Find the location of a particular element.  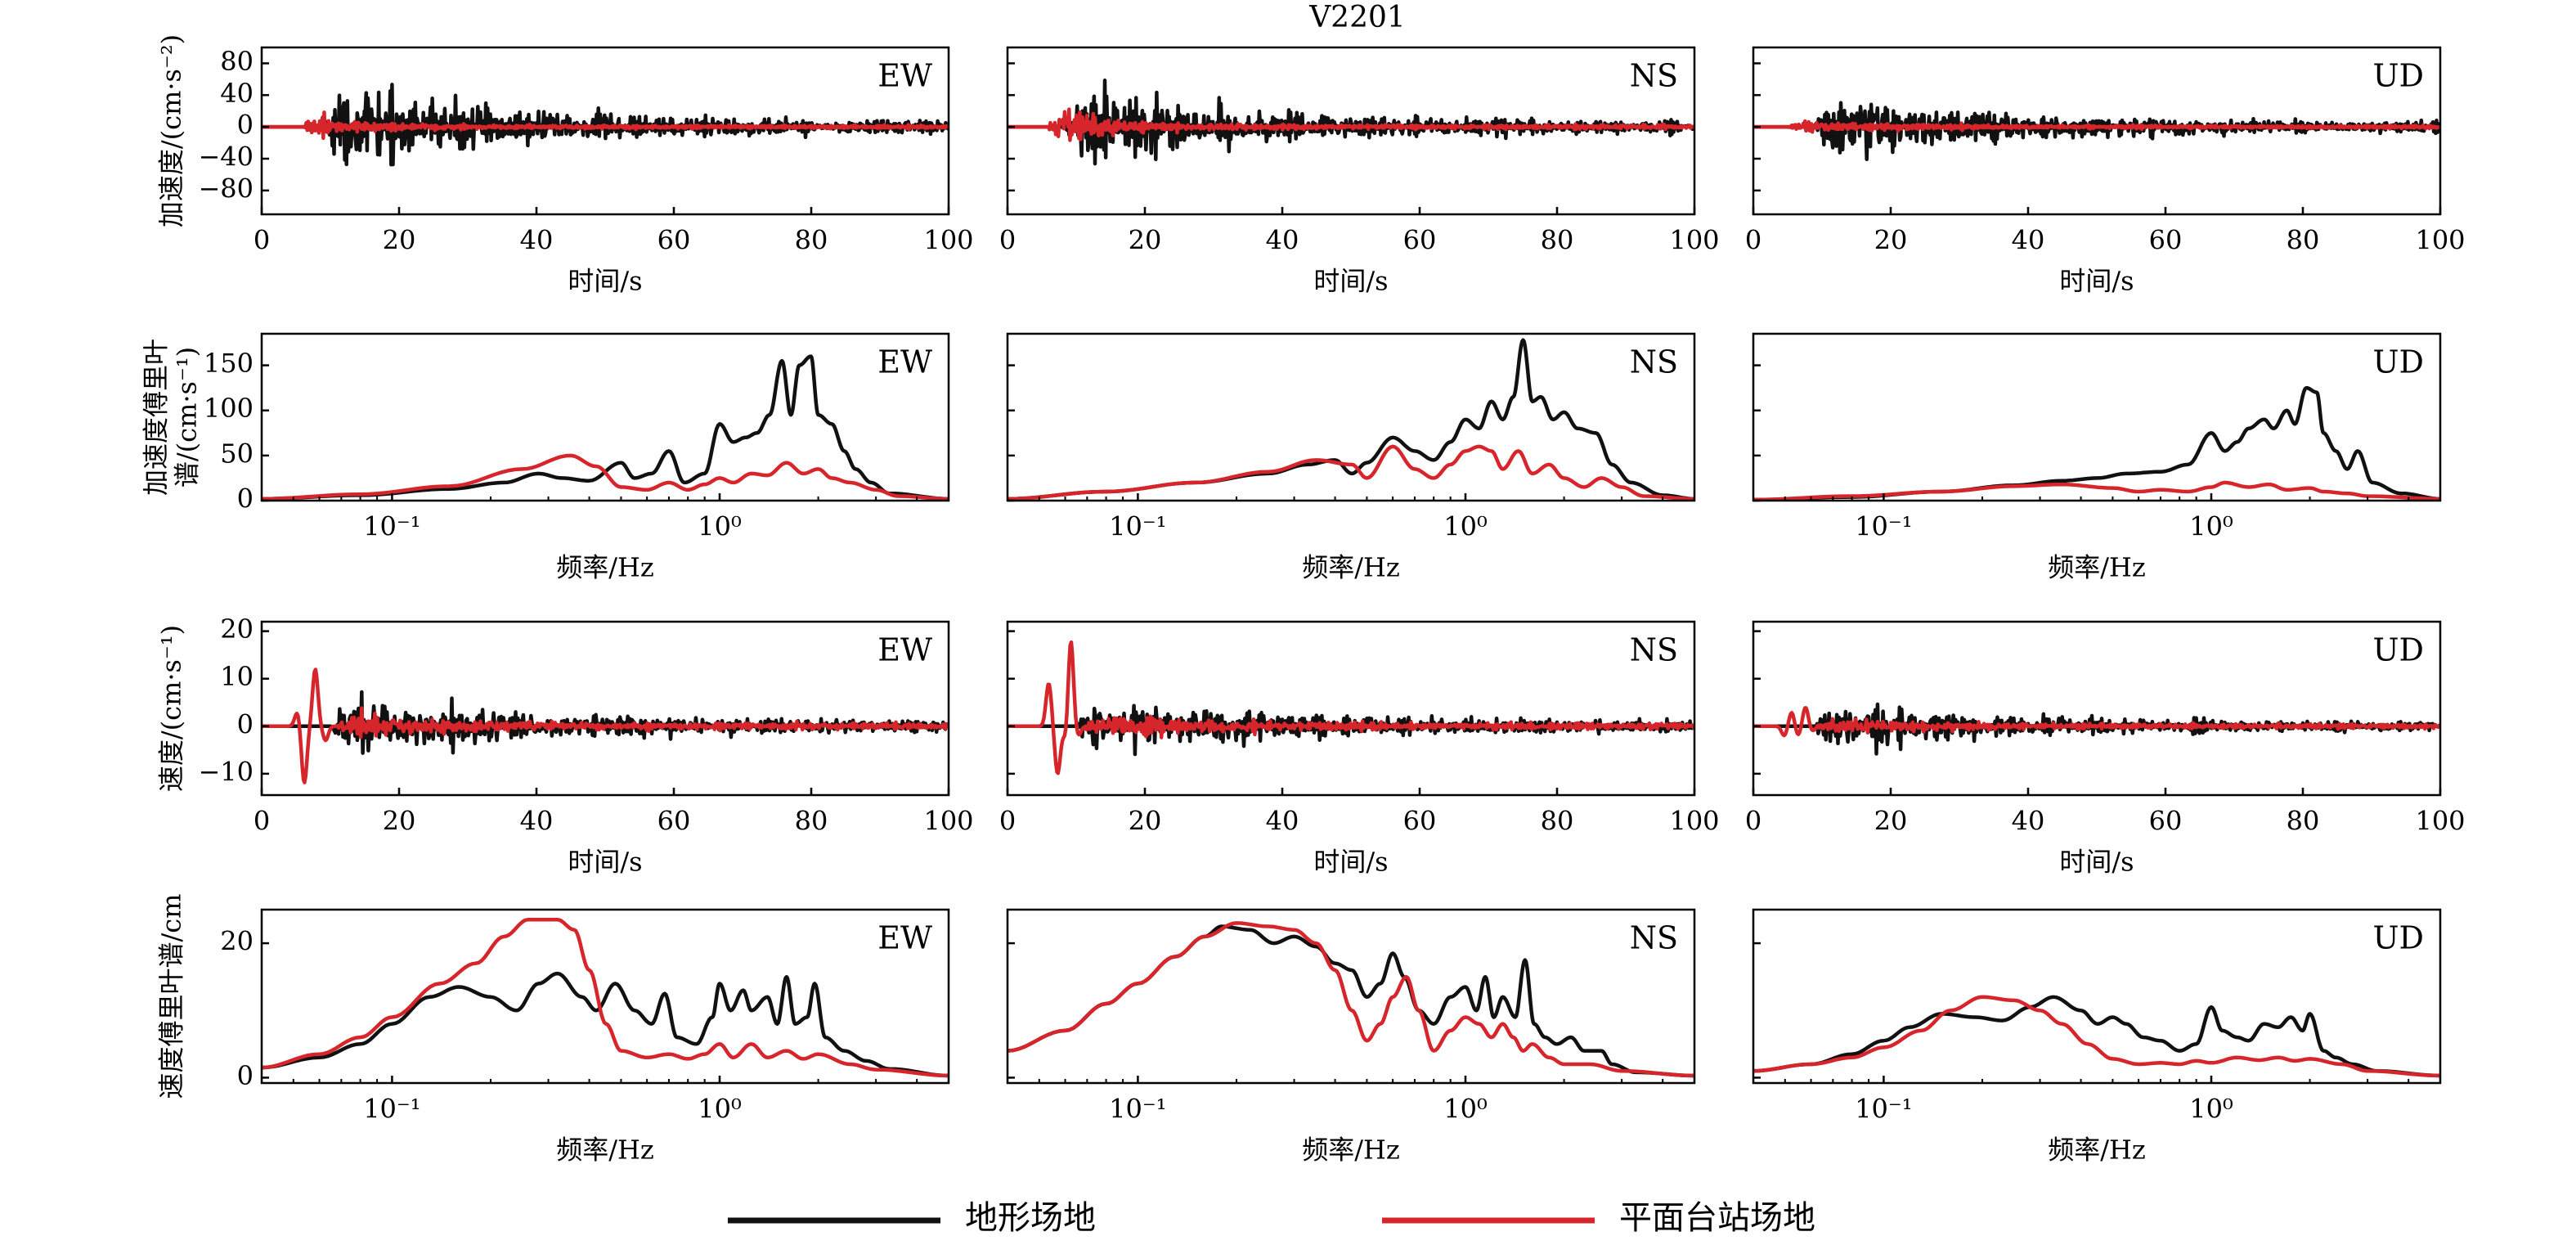

panel-time-r2-ns: NS 0 20 40 60 80 100 时间/s is located at coordinates (1359, 749).